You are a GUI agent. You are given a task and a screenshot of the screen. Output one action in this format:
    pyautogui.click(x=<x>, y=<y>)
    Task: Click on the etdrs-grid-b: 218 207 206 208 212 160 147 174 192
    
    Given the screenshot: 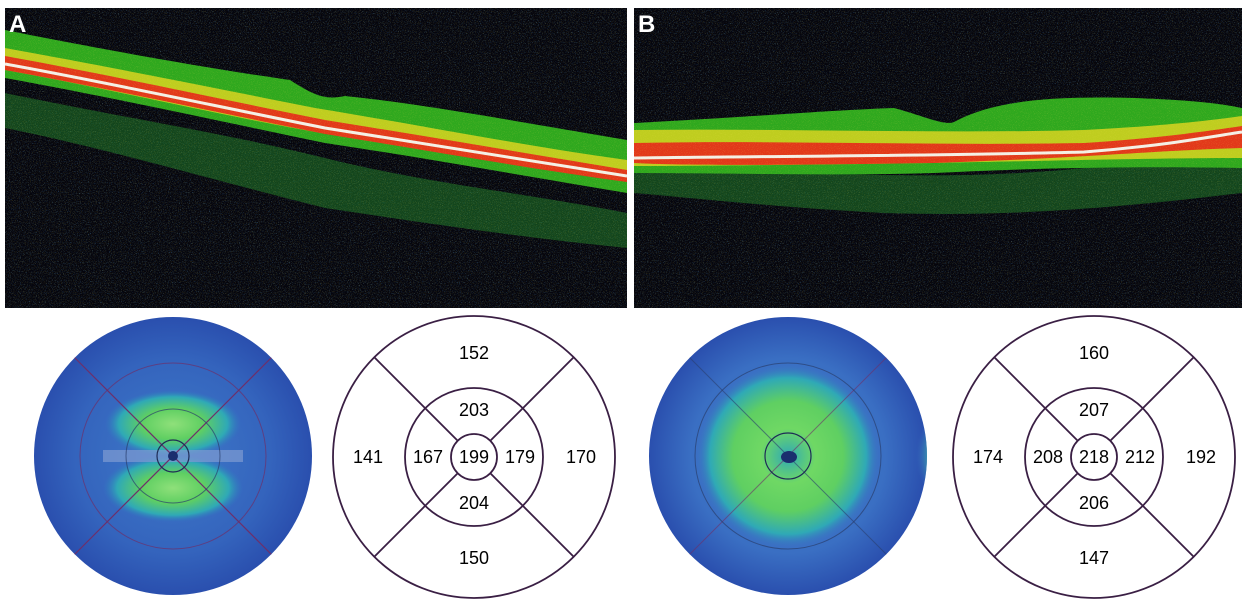 What is the action you would take?
    pyautogui.click(x=1094, y=457)
    